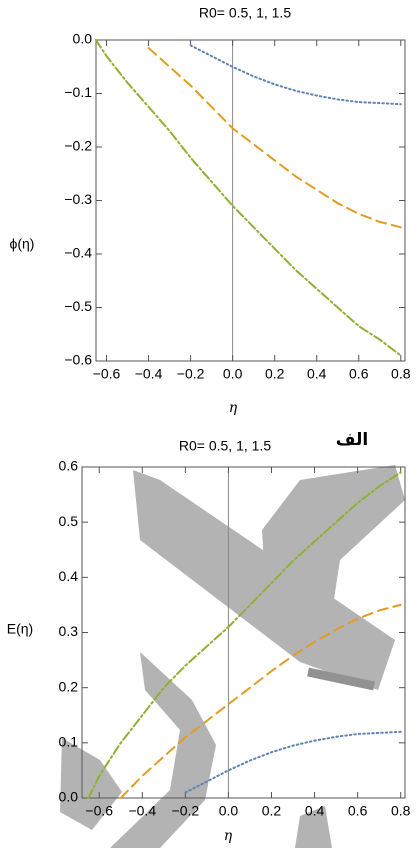  Describe the element at coordinates (78, 360) in the screenshot. I see `y-tick-label: −0.6` at that location.